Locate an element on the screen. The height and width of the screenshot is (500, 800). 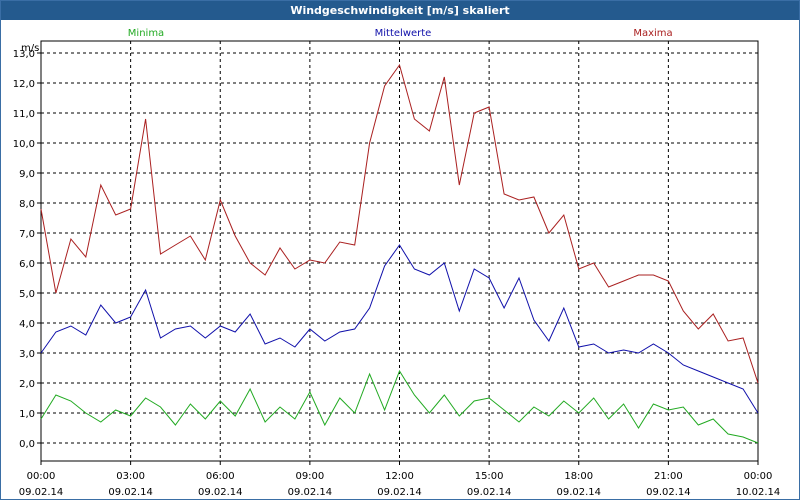
y-tick-label: 0,0 is located at coordinates (27, 444).